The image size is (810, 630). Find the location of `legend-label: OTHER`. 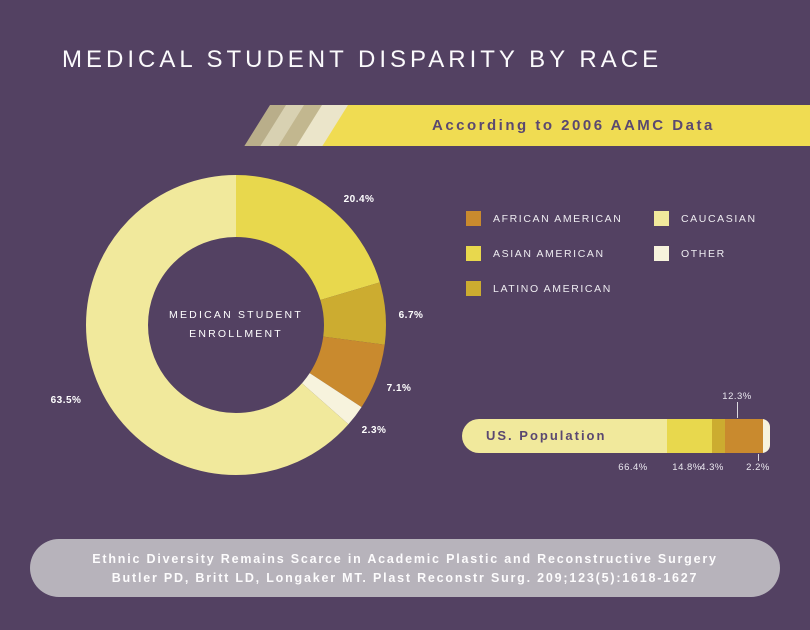

legend-label: OTHER is located at coordinates (703, 253).